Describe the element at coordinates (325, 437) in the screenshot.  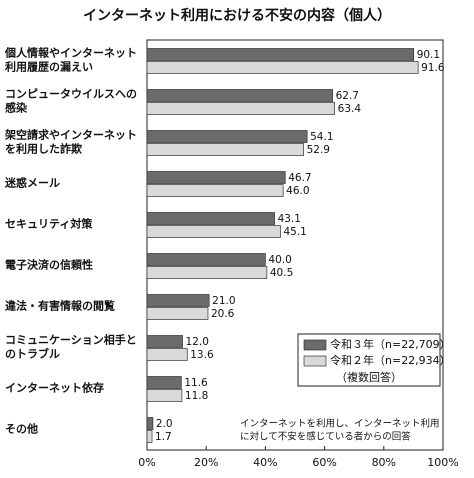
I see `annotation: に対して不安を感じている者からの回答` at that location.